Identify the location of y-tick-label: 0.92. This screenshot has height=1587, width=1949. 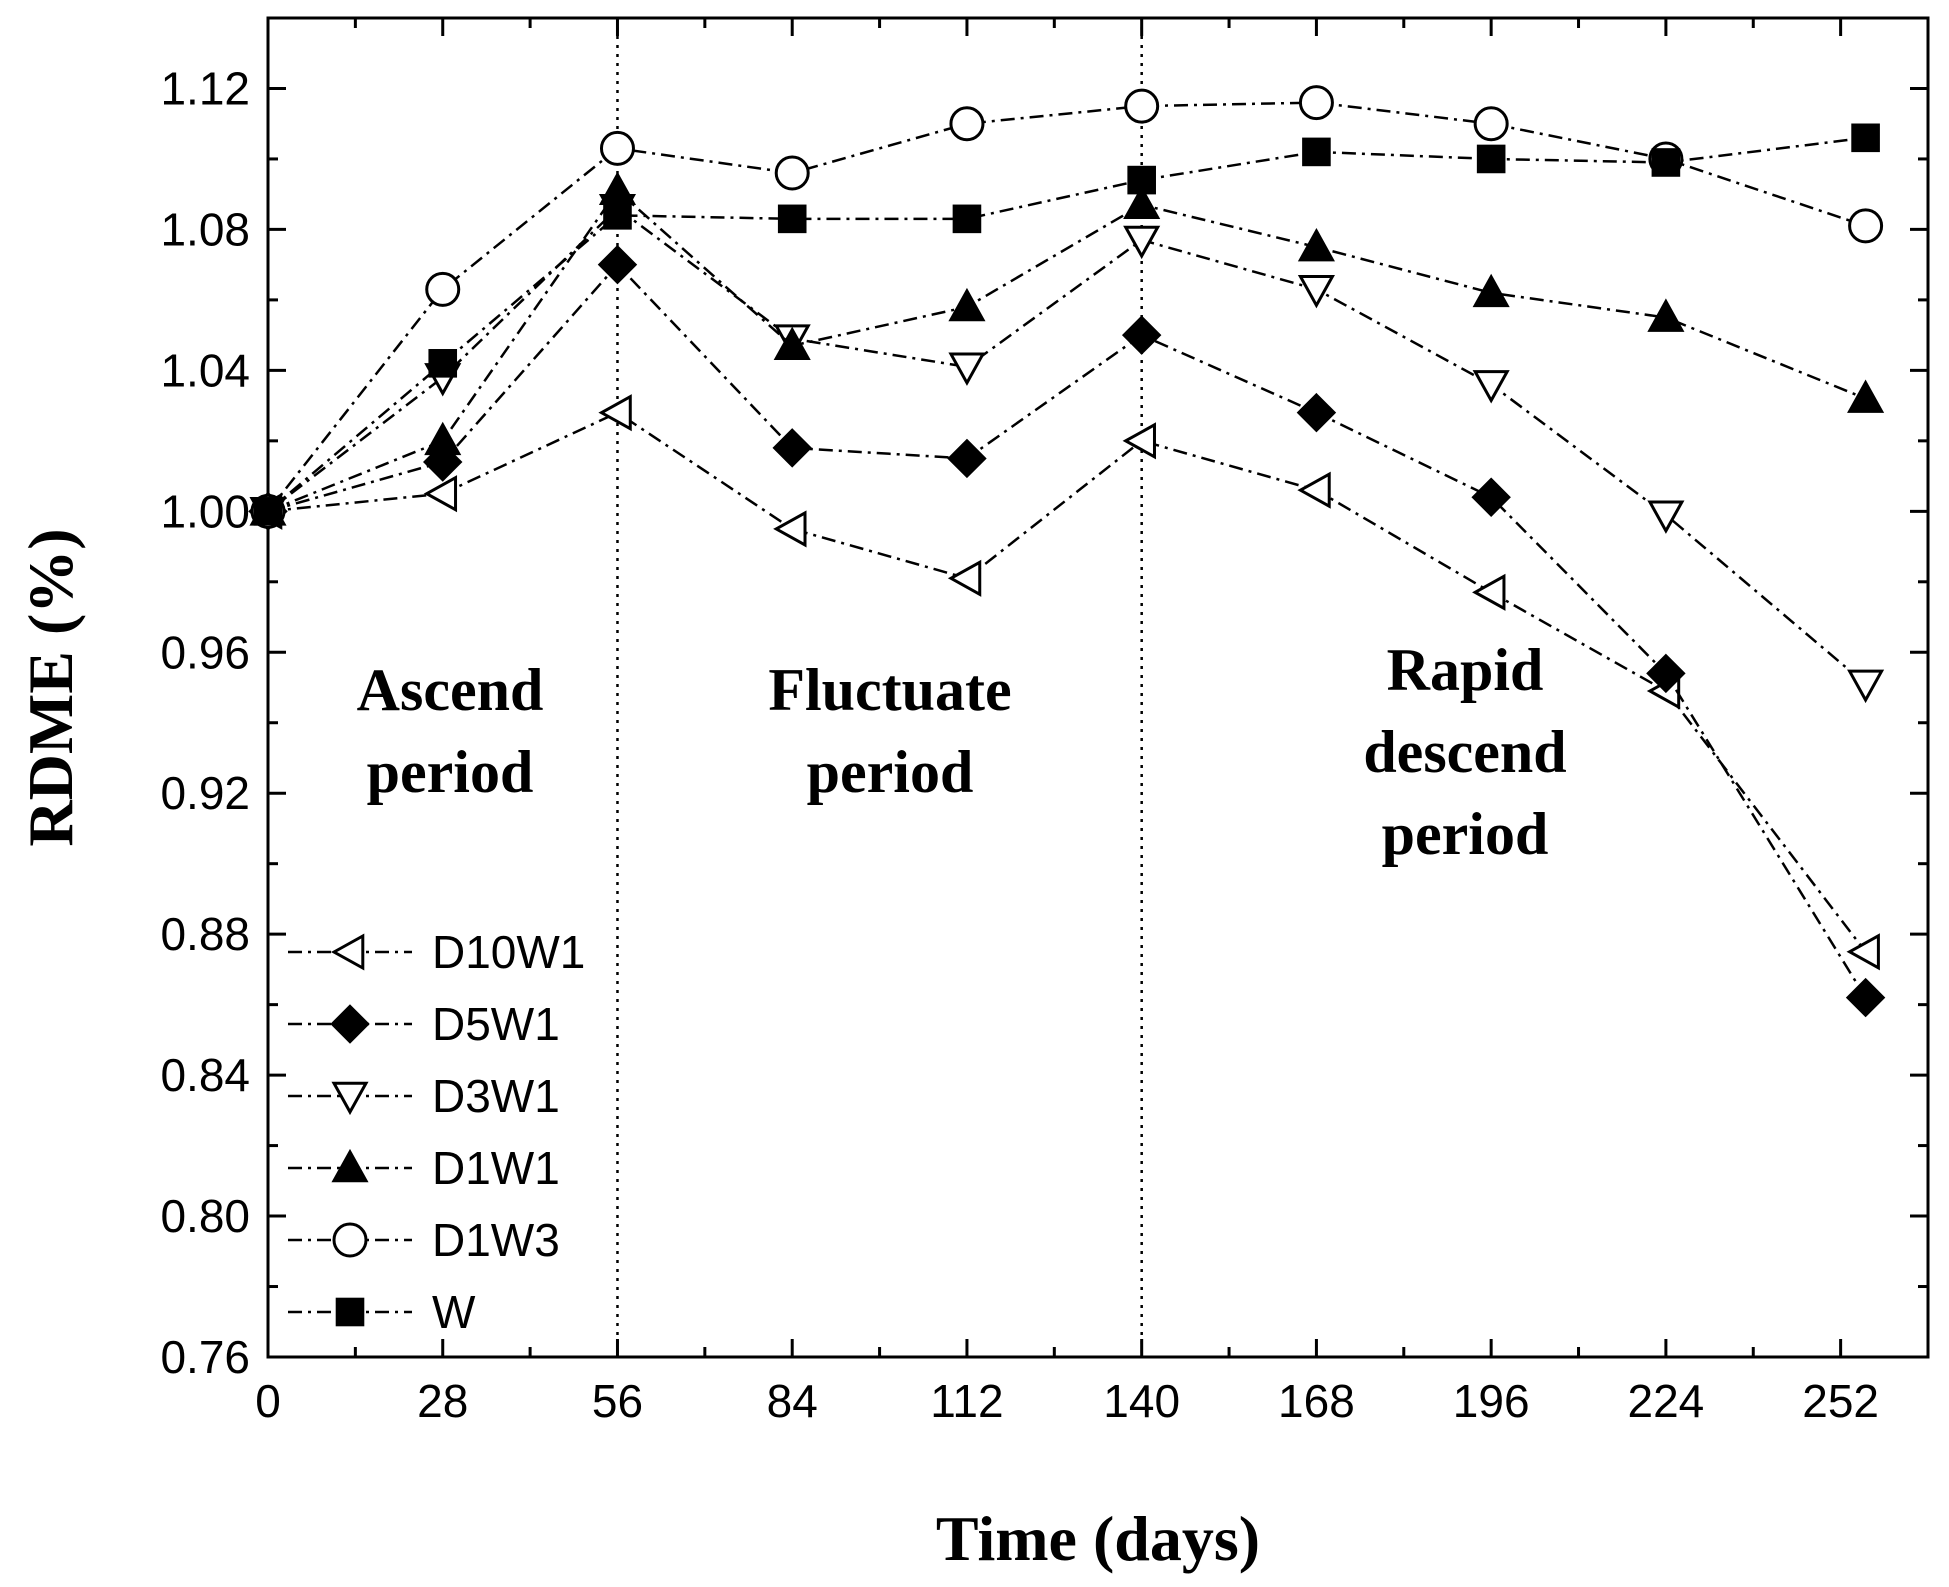
(205, 793).